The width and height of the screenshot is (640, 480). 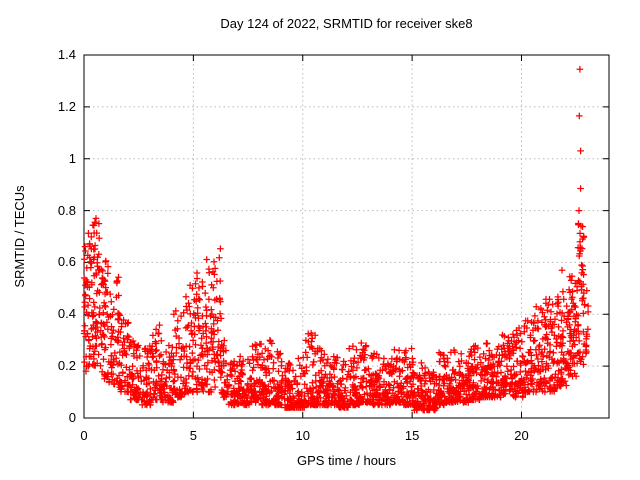 What do you see at coordinates (66, 106) in the screenshot?
I see `y-tick-label: 1.2` at bounding box center [66, 106].